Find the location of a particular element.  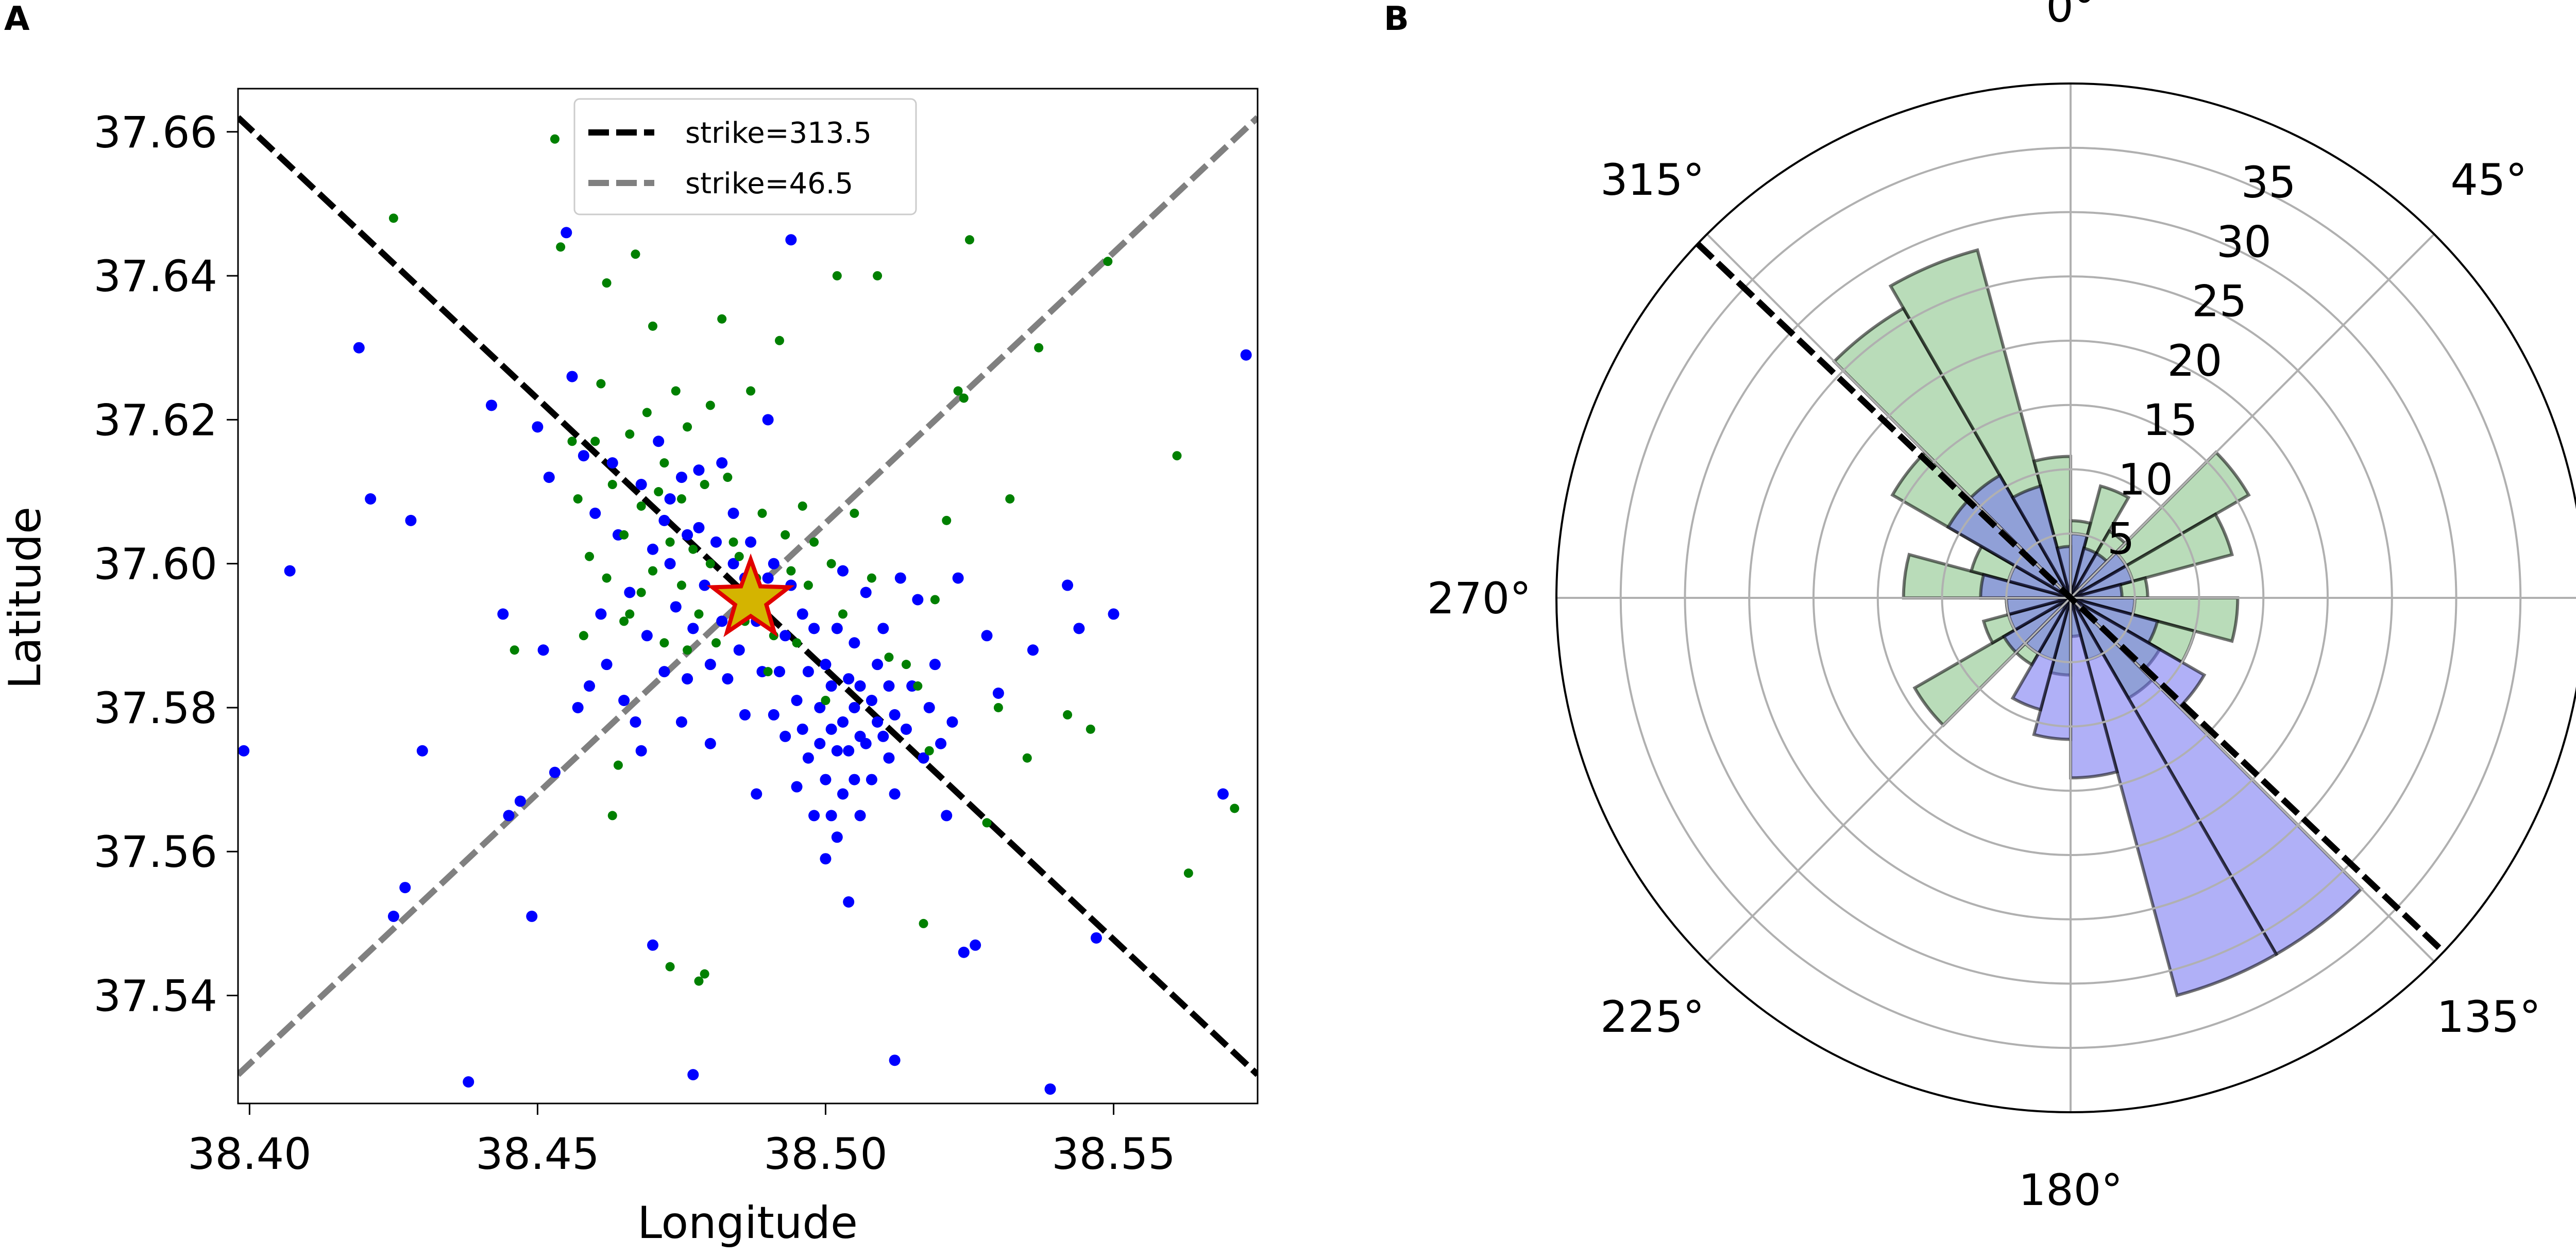

y-tick-label: 37.62 is located at coordinates (155, 420).